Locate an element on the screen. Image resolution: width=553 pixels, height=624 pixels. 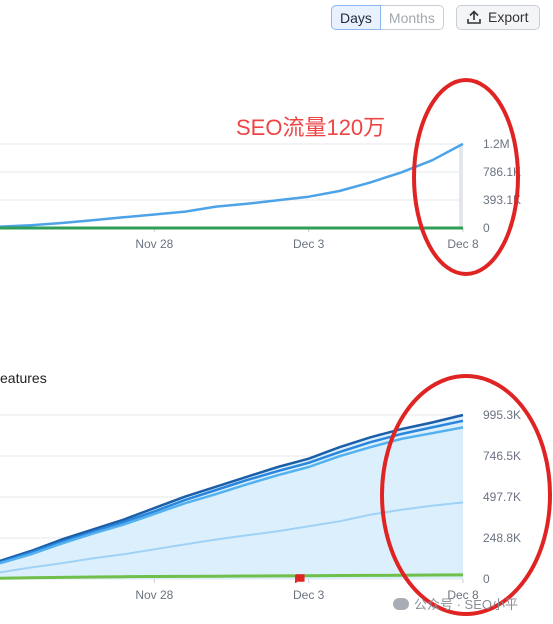
y-tick-label: 995.3K is located at coordinates (502, 415).